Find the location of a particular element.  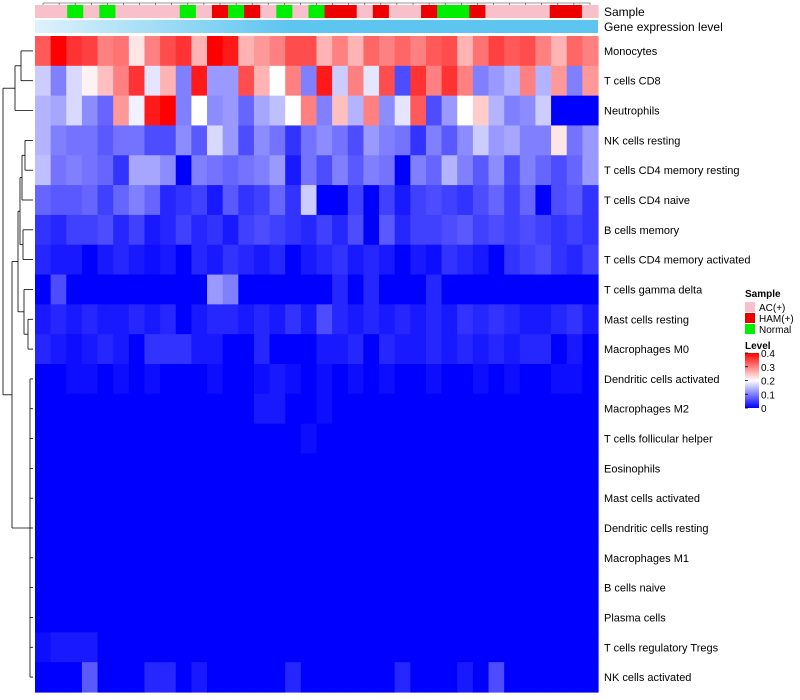

sample-track-label: Sample is located at coordinates (624, 12).